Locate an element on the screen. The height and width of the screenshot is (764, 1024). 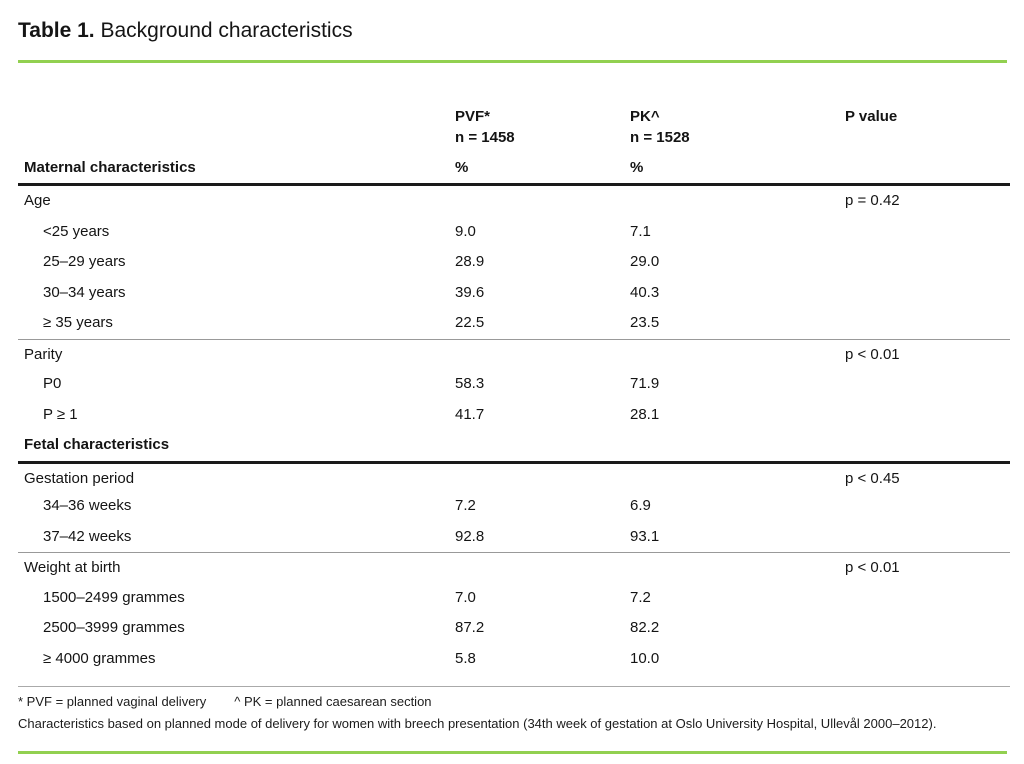
pvf-value: 7.0 is located at coordinates (465, 597).